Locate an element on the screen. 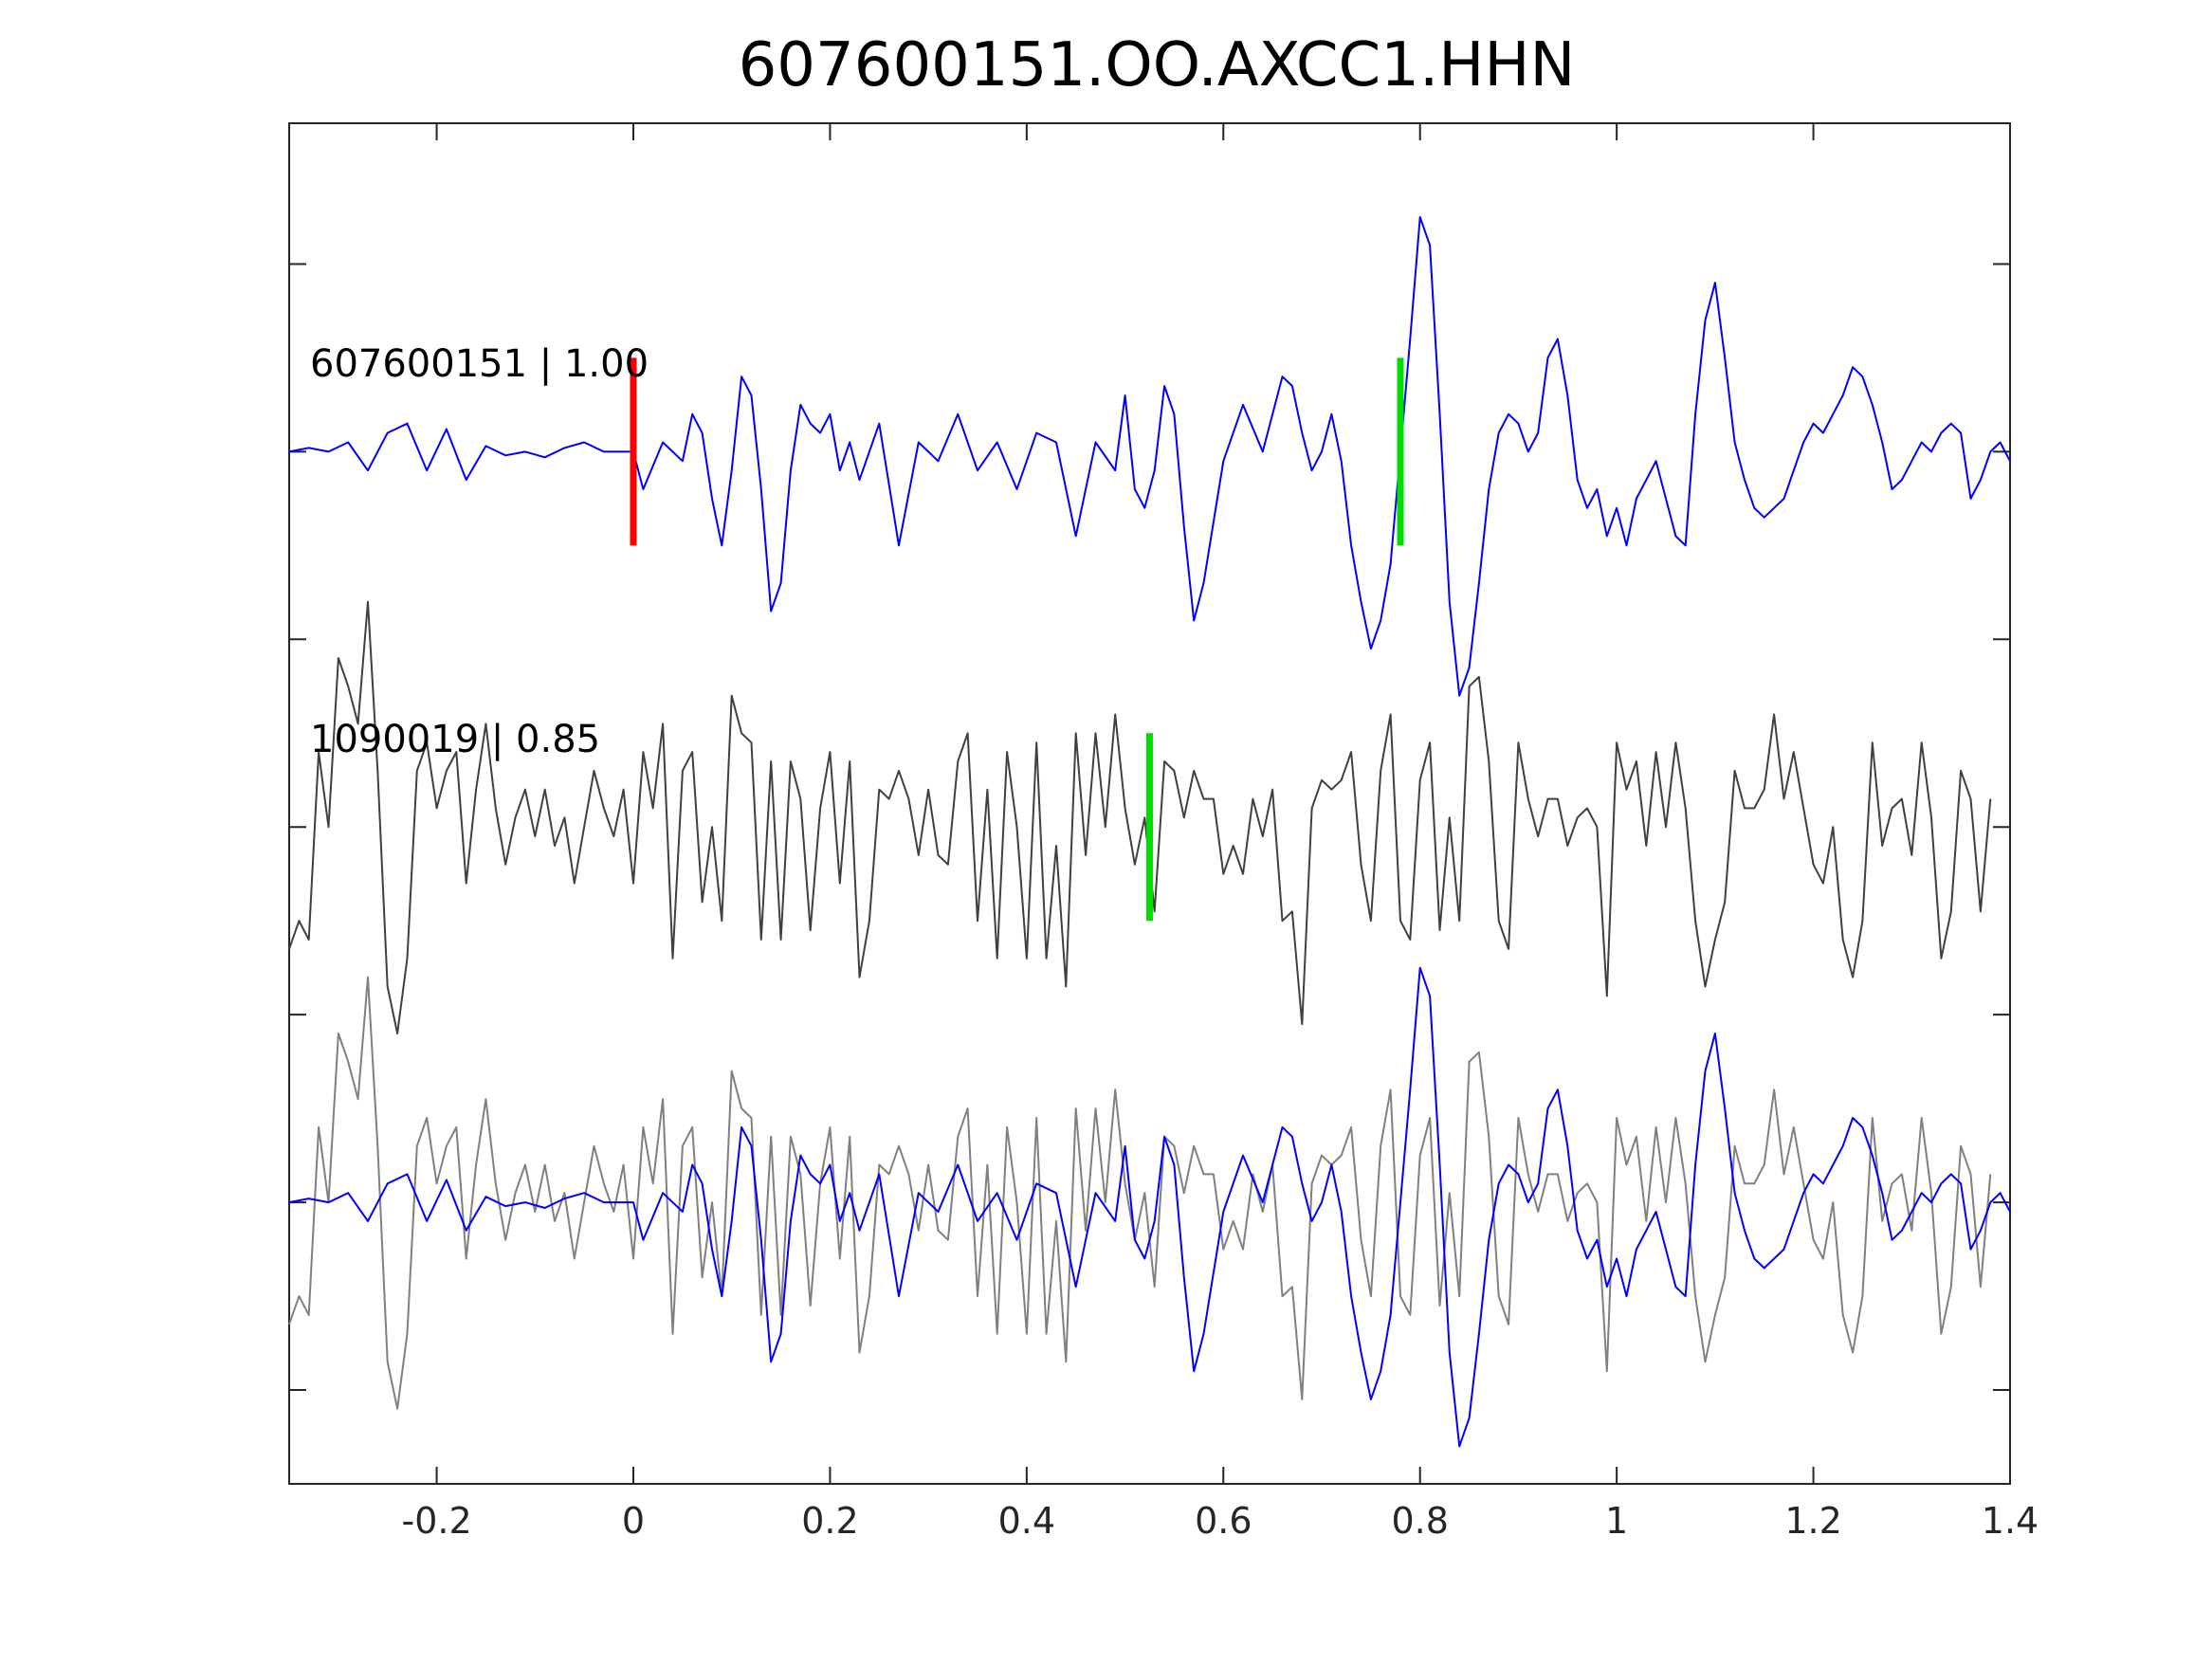  x-tick-label: 0.6 is located at coordinates (1223, 1521).